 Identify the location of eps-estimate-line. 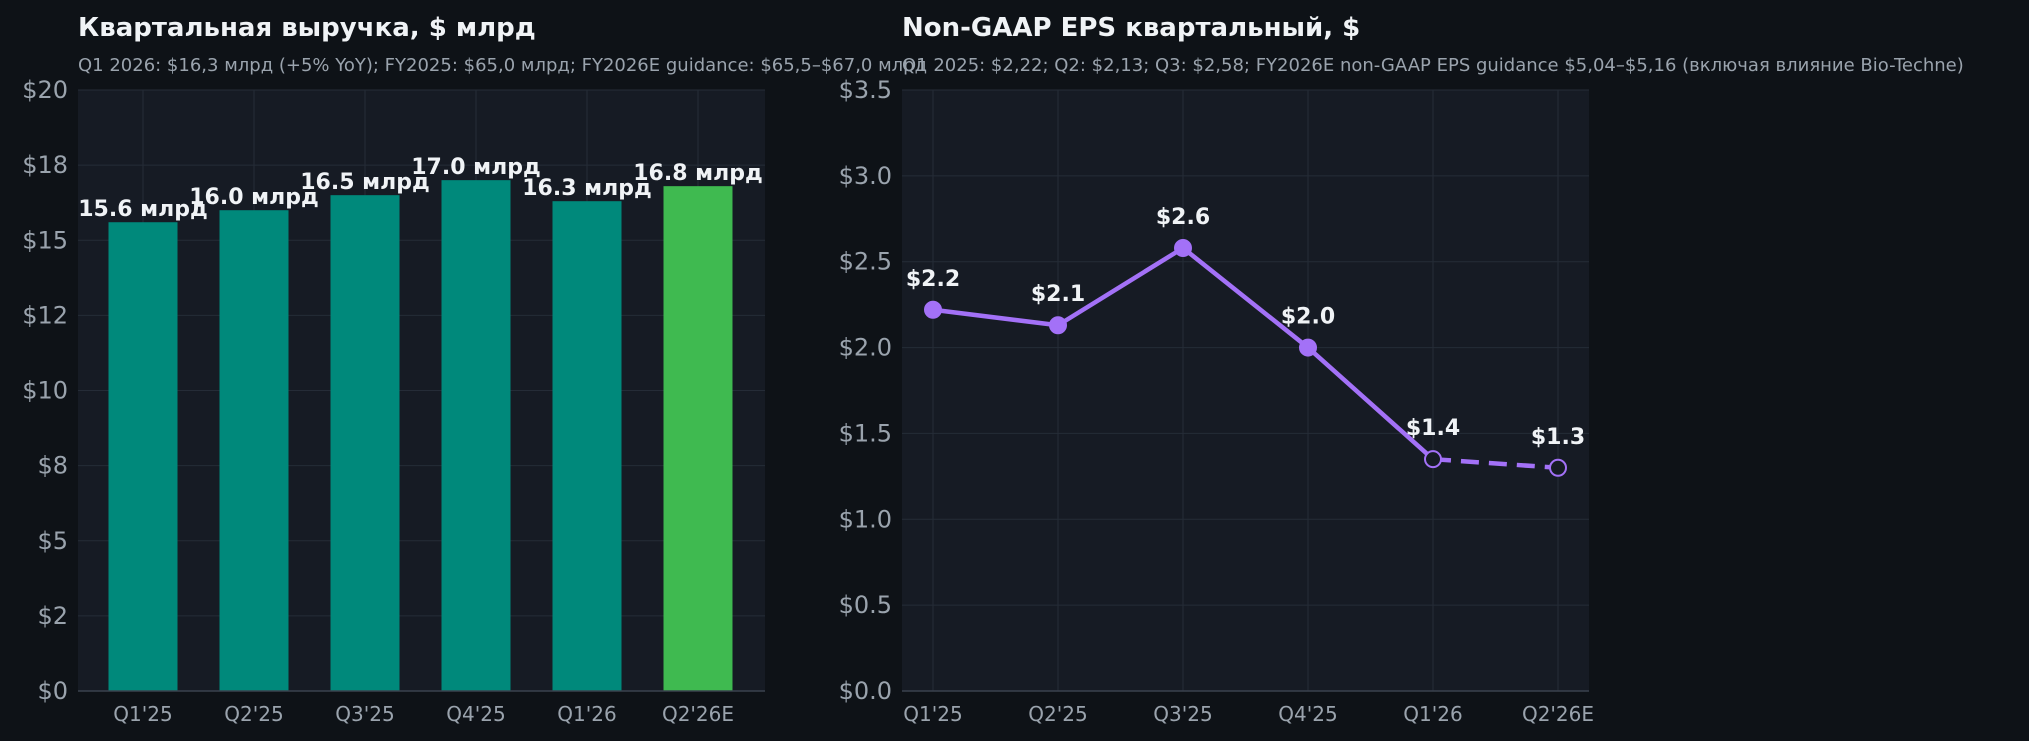
(1495, 463).